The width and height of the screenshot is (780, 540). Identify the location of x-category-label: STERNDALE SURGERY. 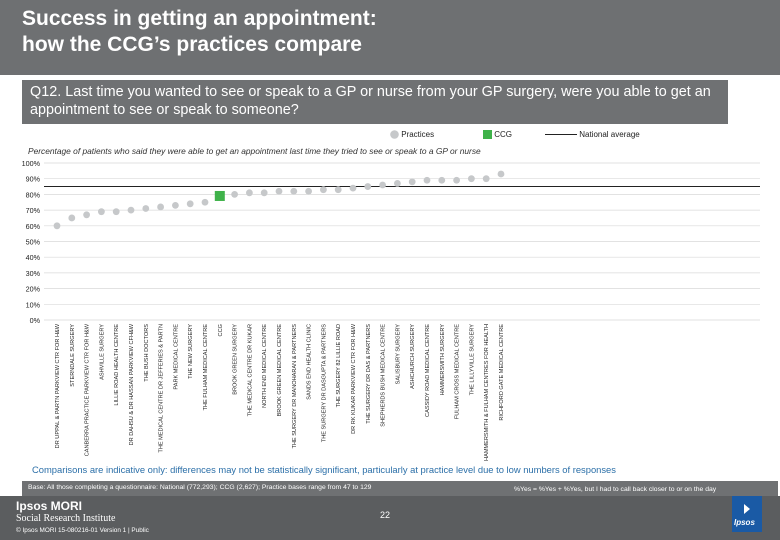
(73, 355).